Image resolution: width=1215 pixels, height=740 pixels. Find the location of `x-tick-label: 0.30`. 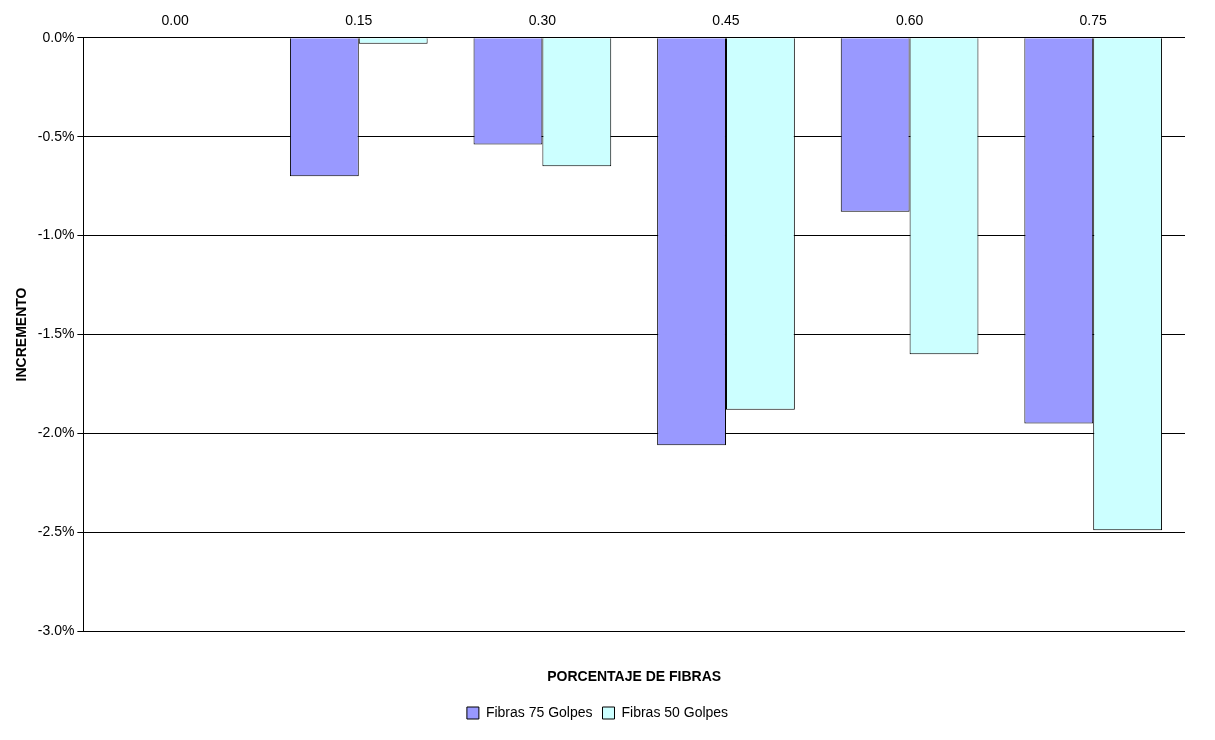

x-tick-label: 0.30 is located at coordinates (542, 20).